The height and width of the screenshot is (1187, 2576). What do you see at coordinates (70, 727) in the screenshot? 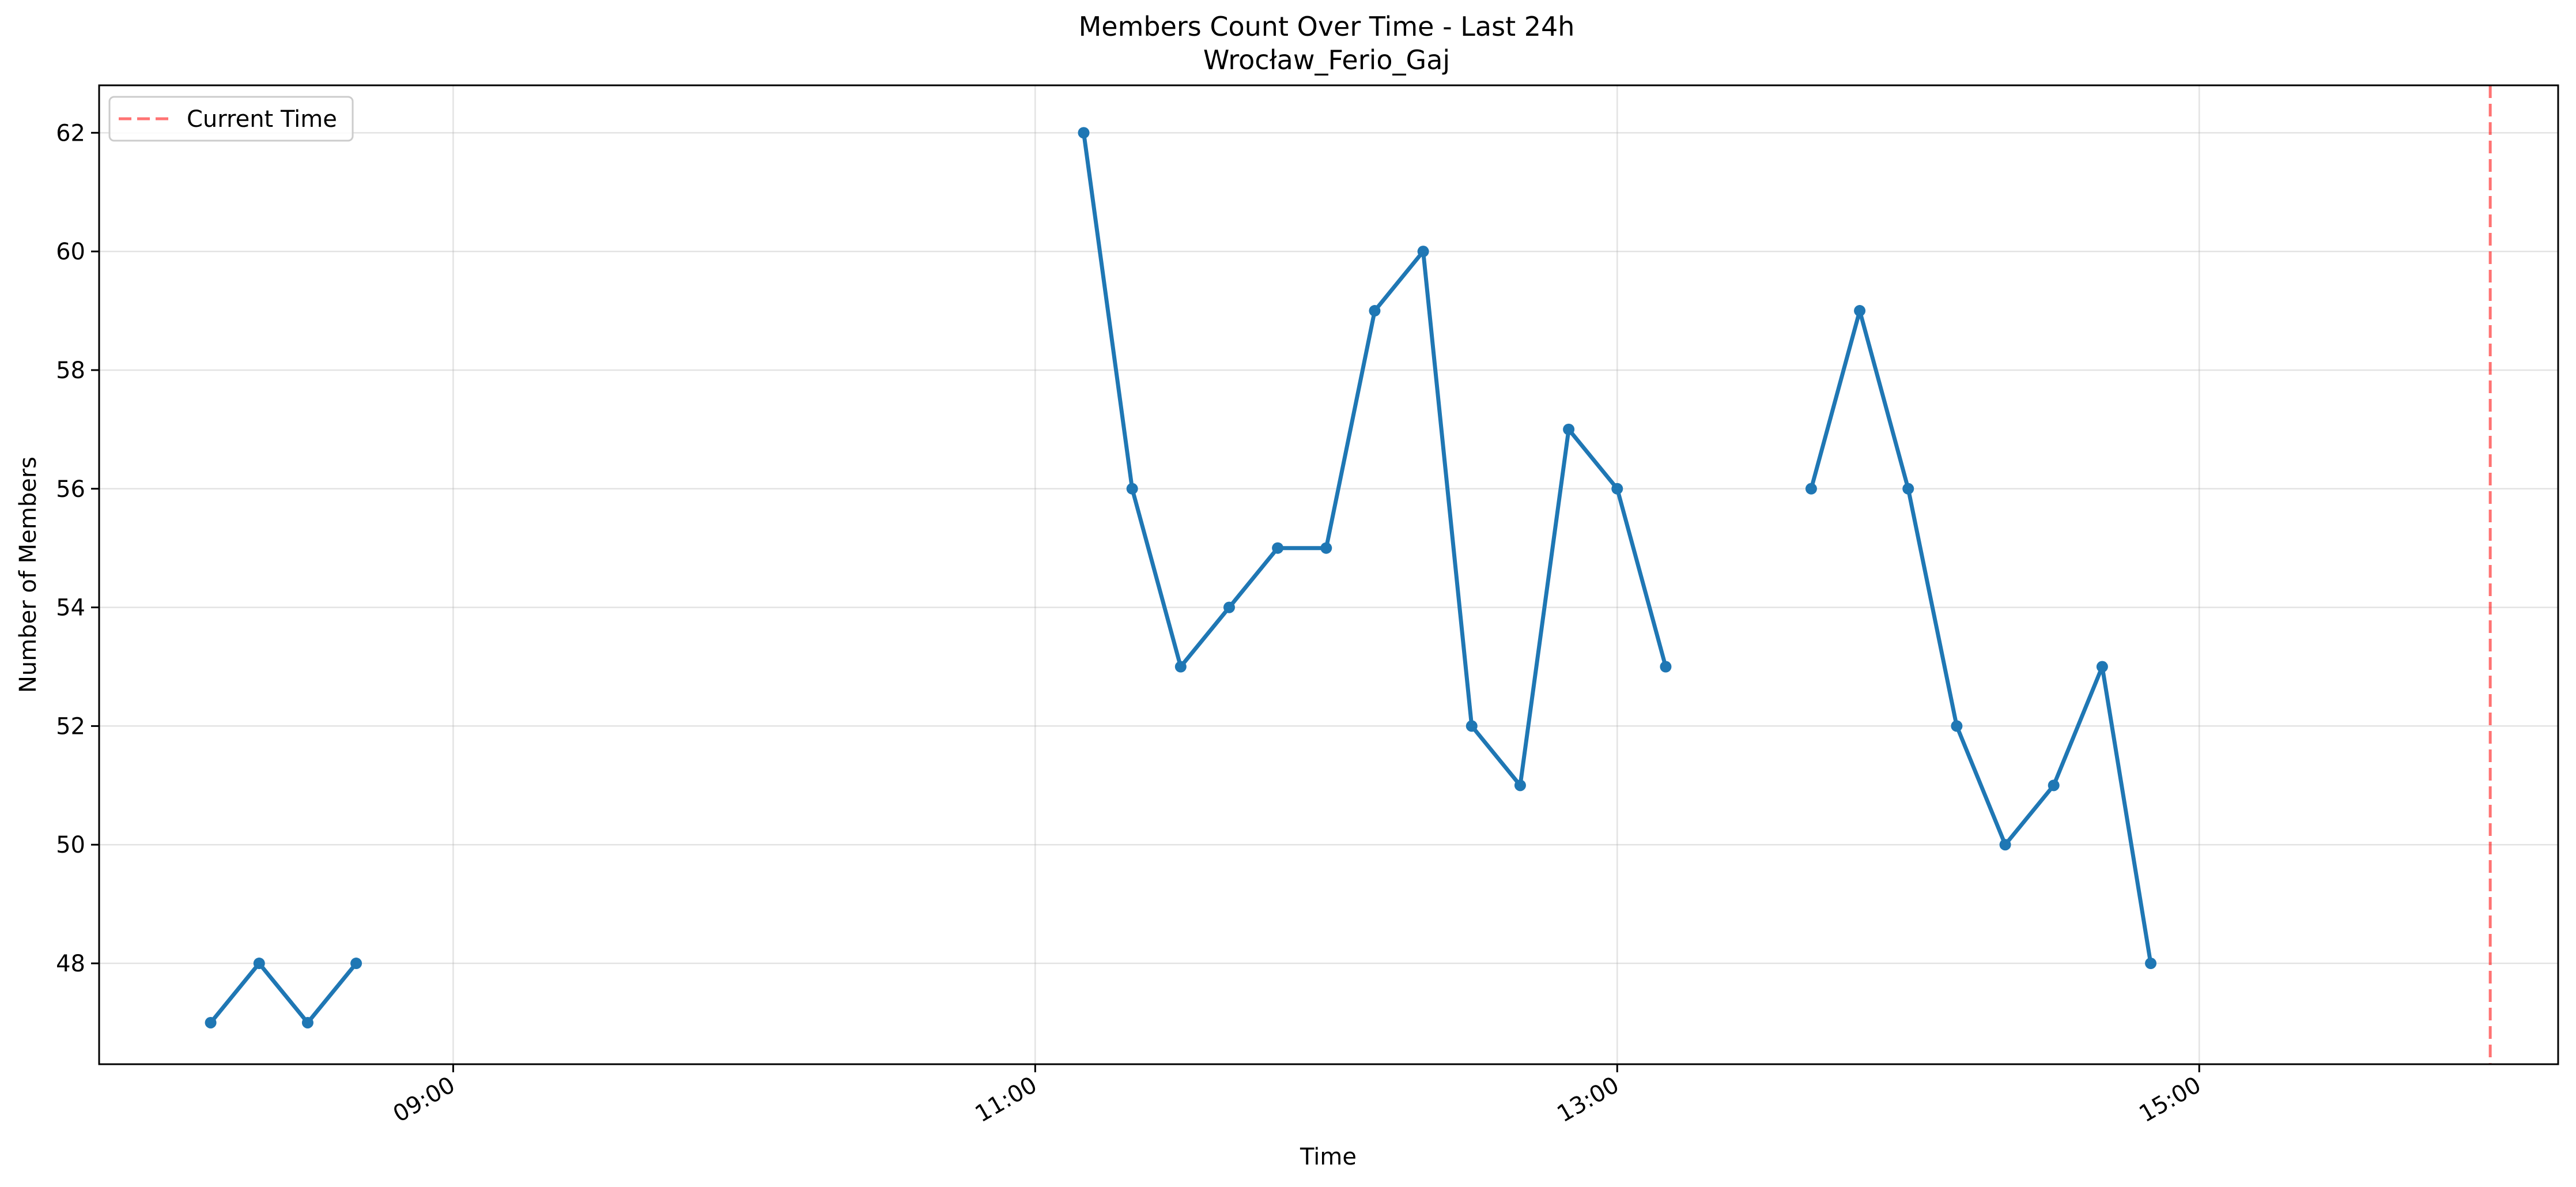
I see `y-tick-label: 52` at bounding box center [70, 727].